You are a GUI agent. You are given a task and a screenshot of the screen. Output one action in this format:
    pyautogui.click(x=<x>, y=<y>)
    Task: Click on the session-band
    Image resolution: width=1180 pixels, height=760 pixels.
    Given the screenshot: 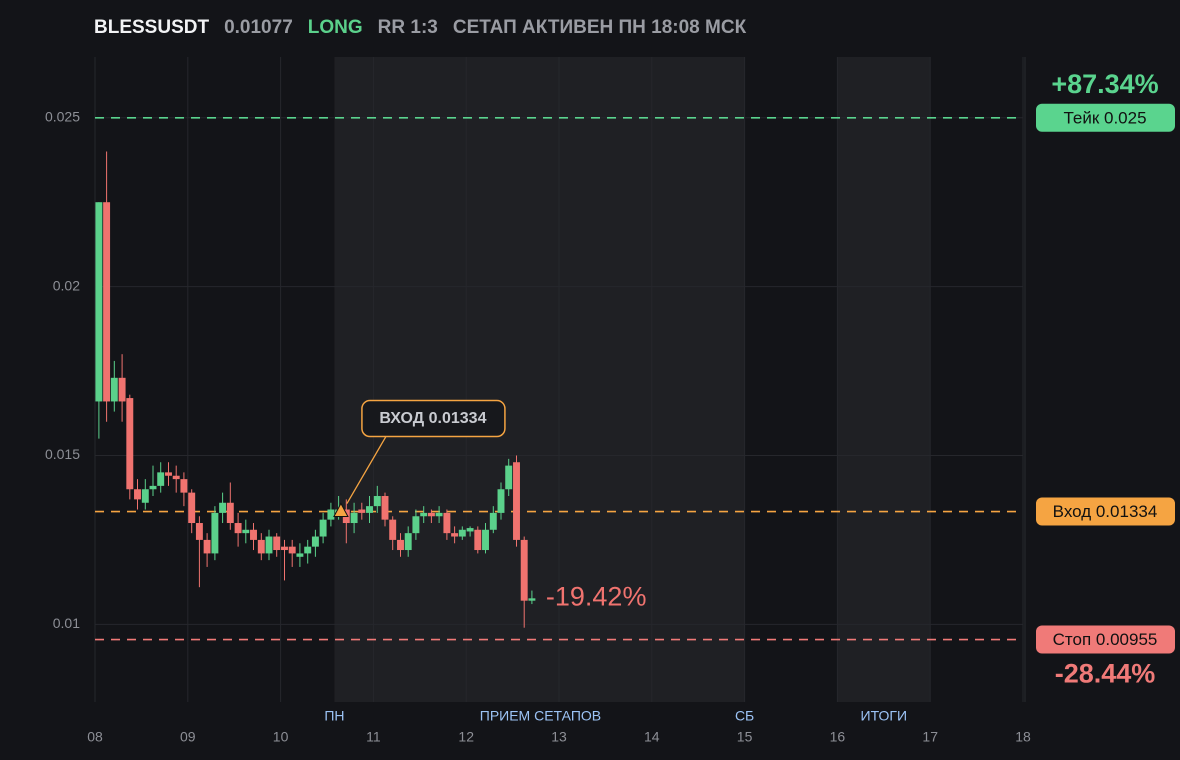 What is the action you would take?
    pyautogui.click(x=884, y=379)
    